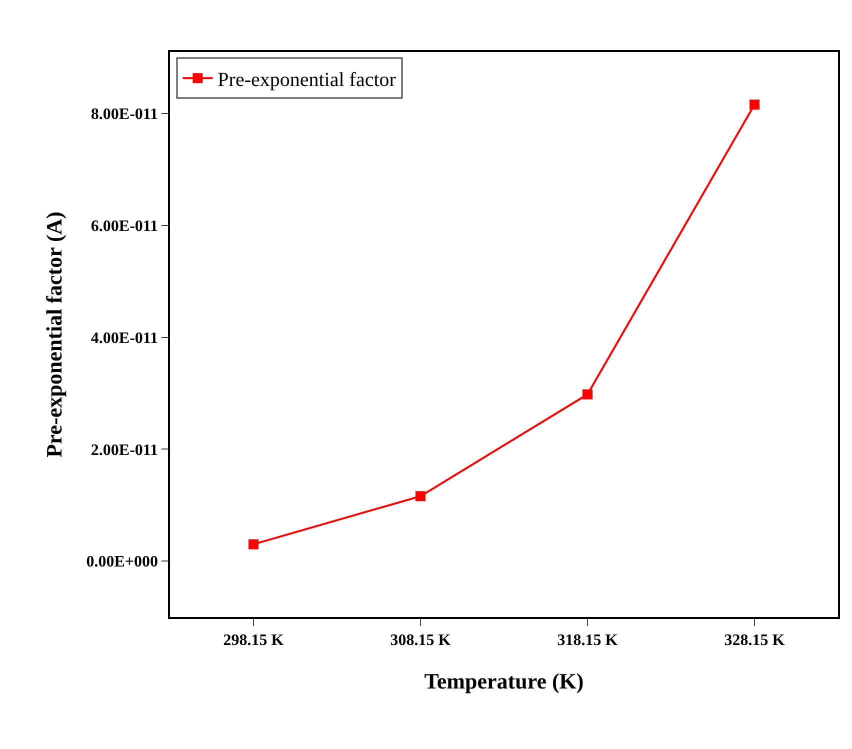 The height and width of the screenshot is (749, 852). Describe the element at coordinates (253, 640) in the screenshot. I see `x-tick-label: 298.15 K` at that location.